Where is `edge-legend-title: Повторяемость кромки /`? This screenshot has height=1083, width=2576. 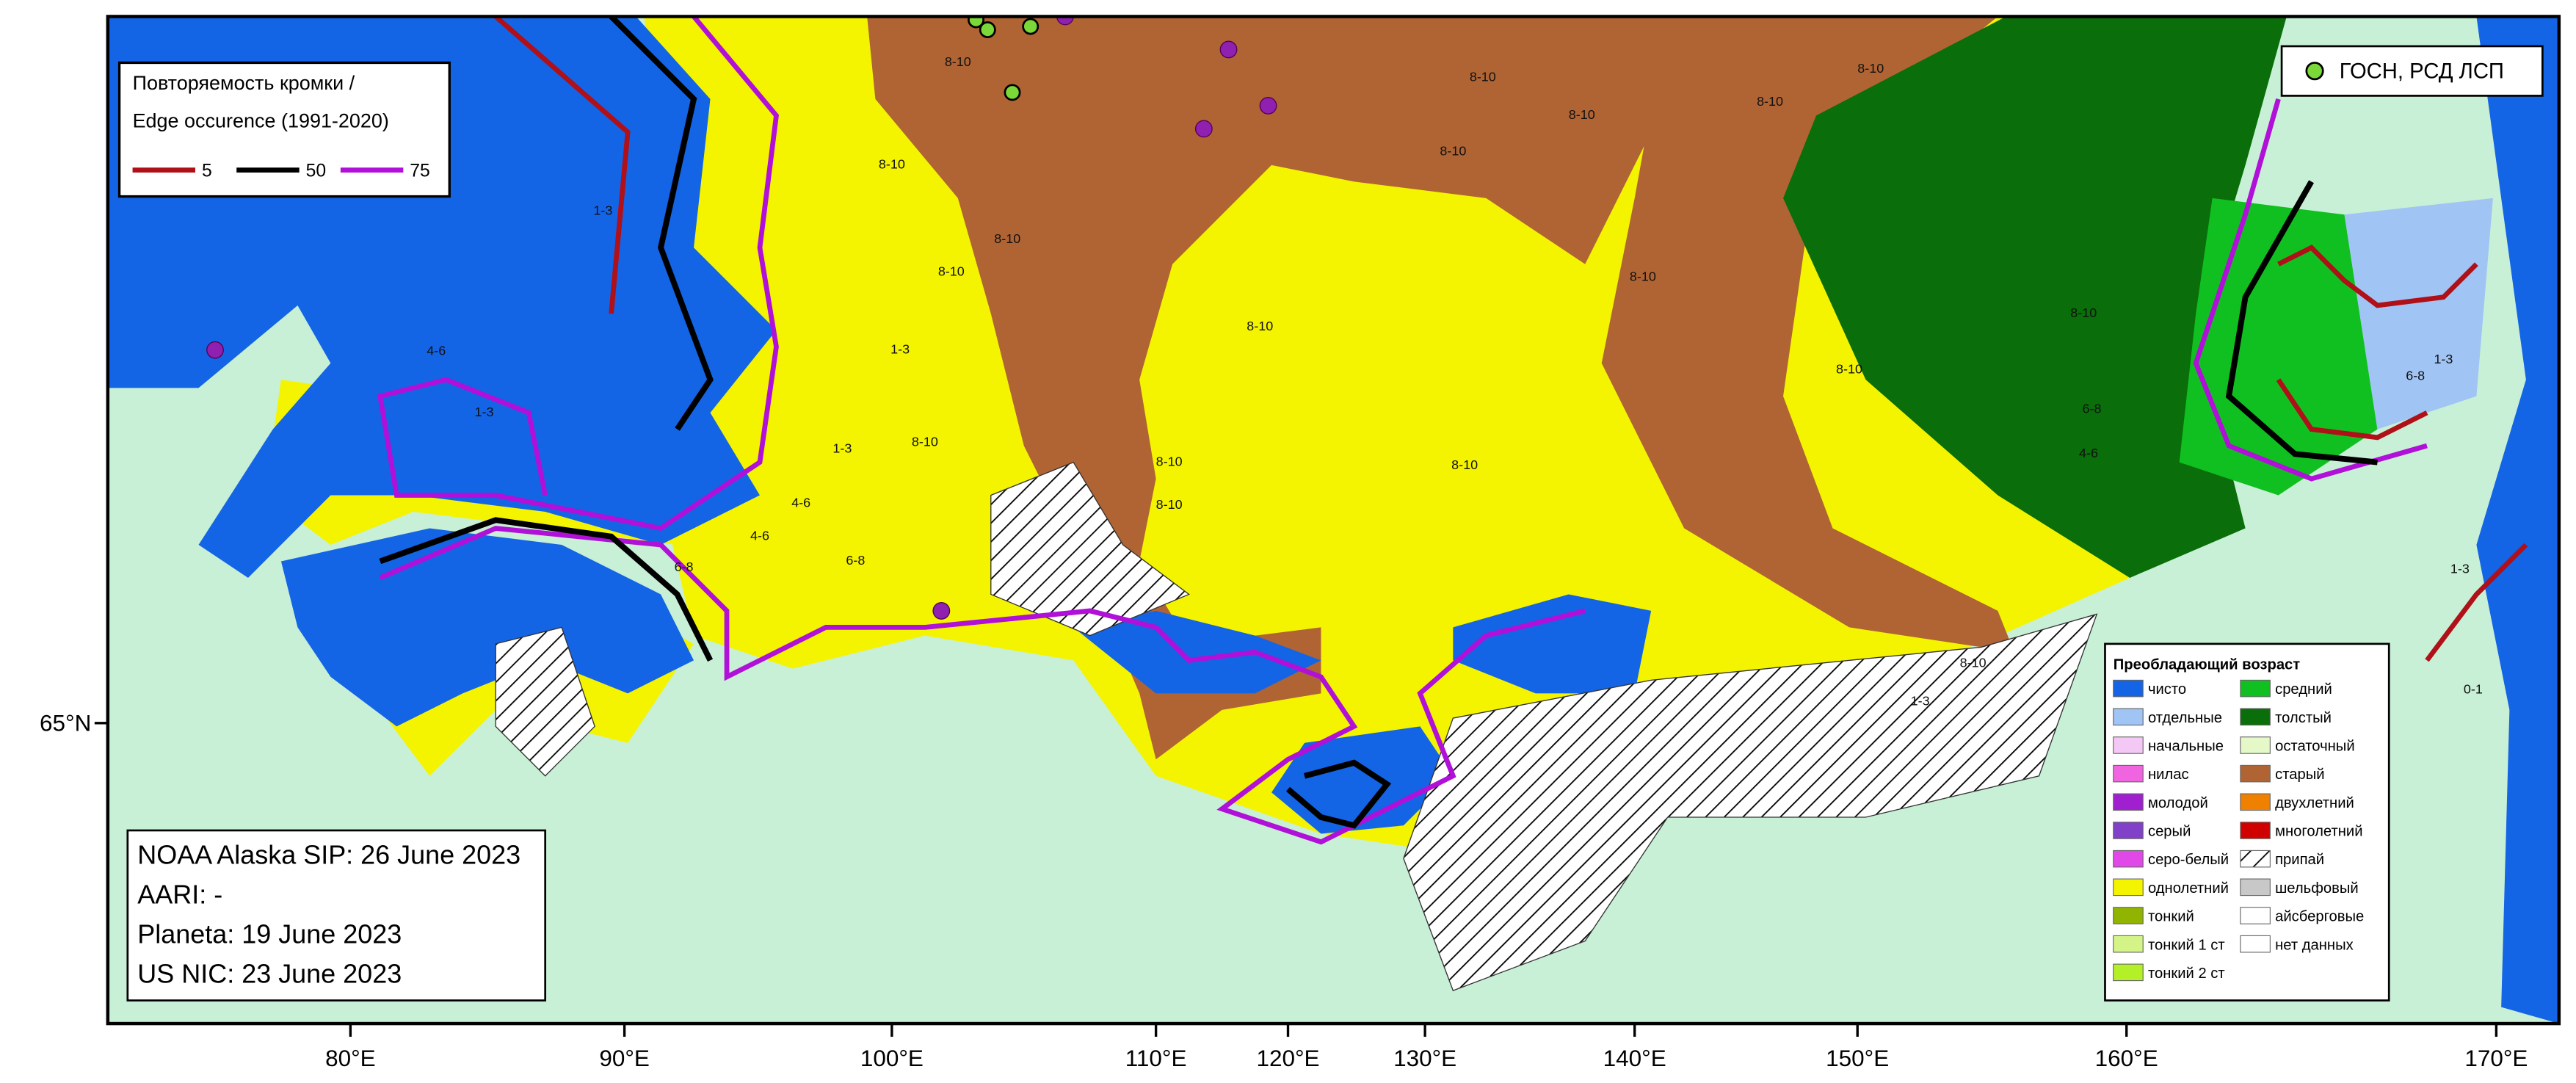 edge-legend-title: Повторяемость кромки / is located at coordinates (244, 83).